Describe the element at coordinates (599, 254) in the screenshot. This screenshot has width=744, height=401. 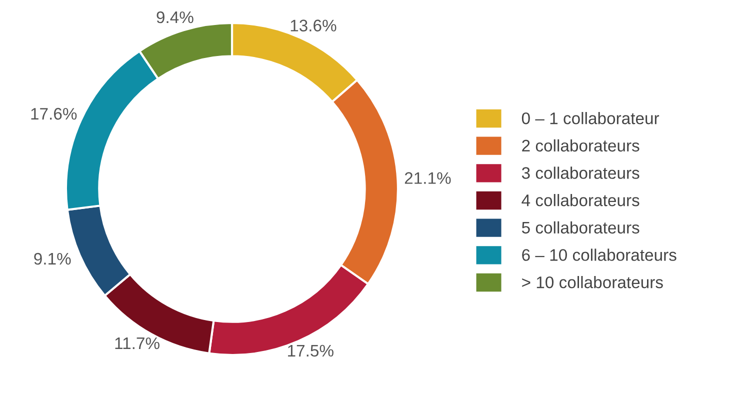
I see `legend-label: 6 – 10 collaborateurs` at that location.